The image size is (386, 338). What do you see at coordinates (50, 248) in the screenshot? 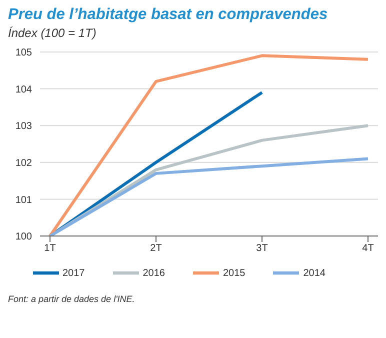
I see `x-tick-label: 1T` at bounding box center [50, 248].